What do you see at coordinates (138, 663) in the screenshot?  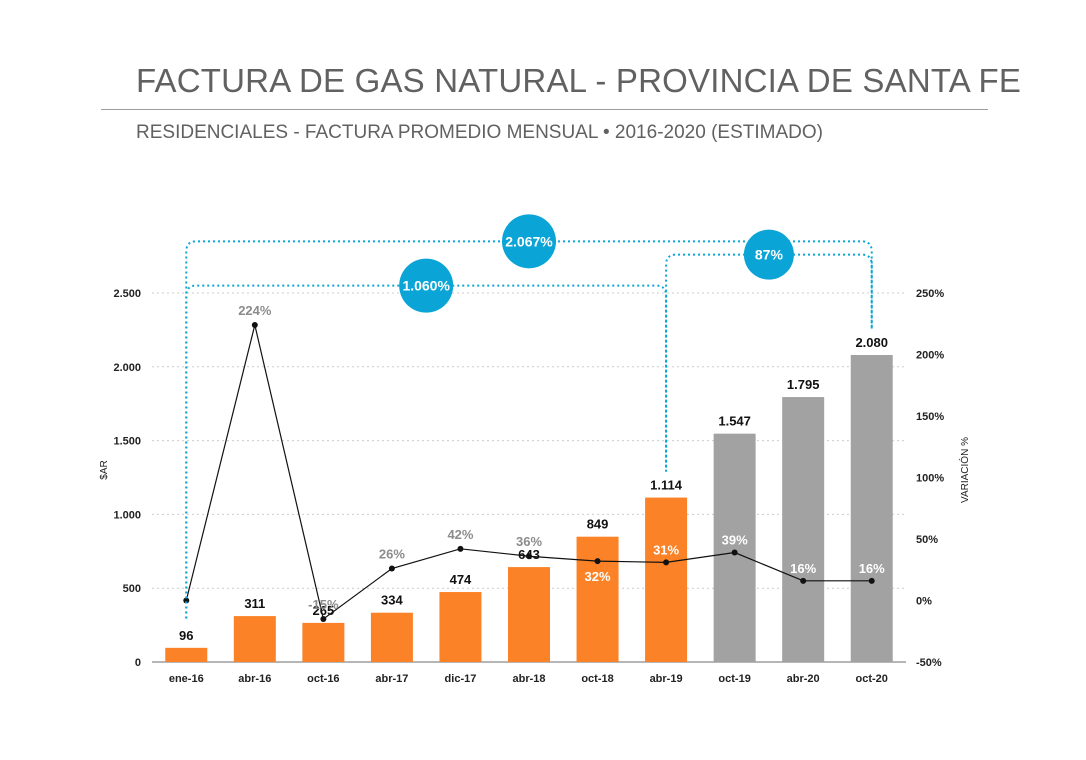 I see `y-tick-label: 0` at bounding box center [138, 663].